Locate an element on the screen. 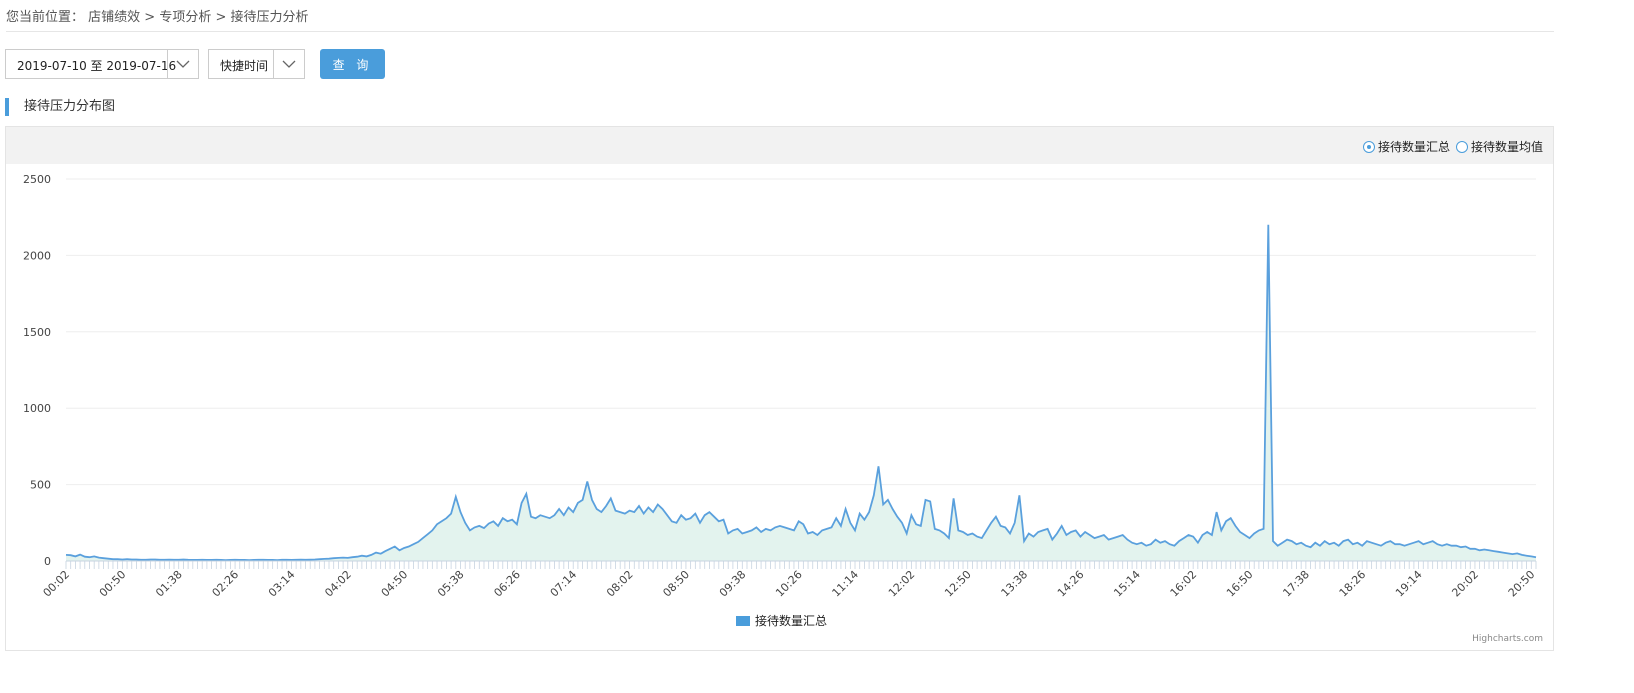 The height and width of the screenshot is (693, 1634). x-tick-label: 04:50 is located at coordinates (395, 584).